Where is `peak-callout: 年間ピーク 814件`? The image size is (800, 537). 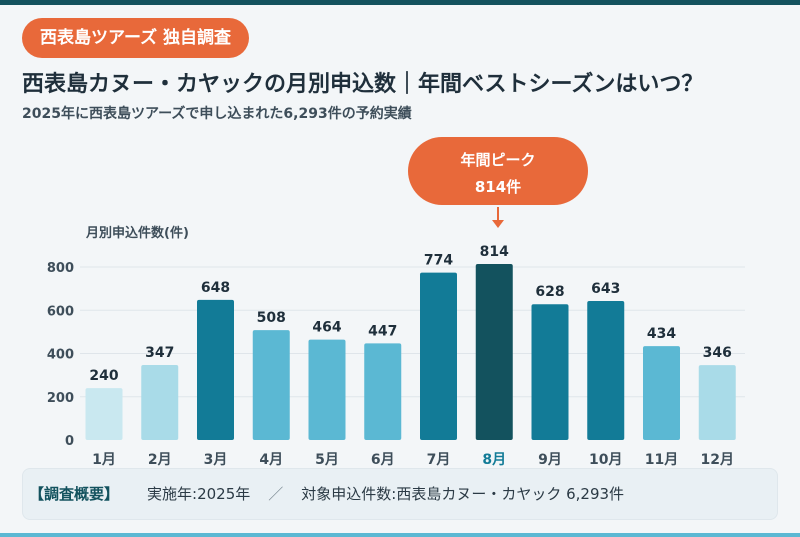 peak-callout: 年間ピーク 814件 is located at coordinates (498, 171).